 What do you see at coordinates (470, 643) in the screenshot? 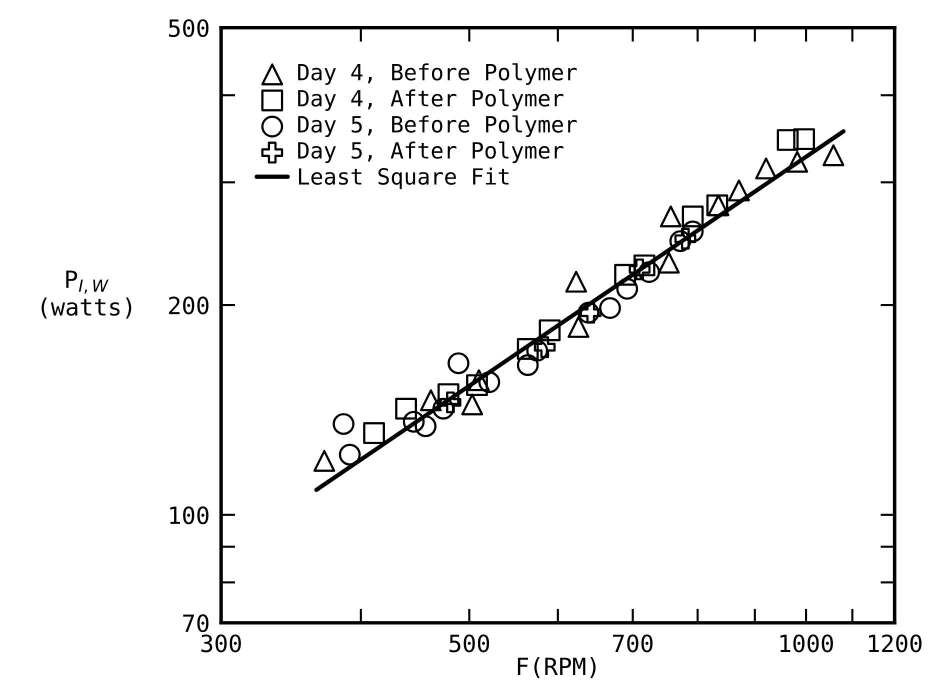
I see `x-tick-label: 500` at bounding box center [470, 643].